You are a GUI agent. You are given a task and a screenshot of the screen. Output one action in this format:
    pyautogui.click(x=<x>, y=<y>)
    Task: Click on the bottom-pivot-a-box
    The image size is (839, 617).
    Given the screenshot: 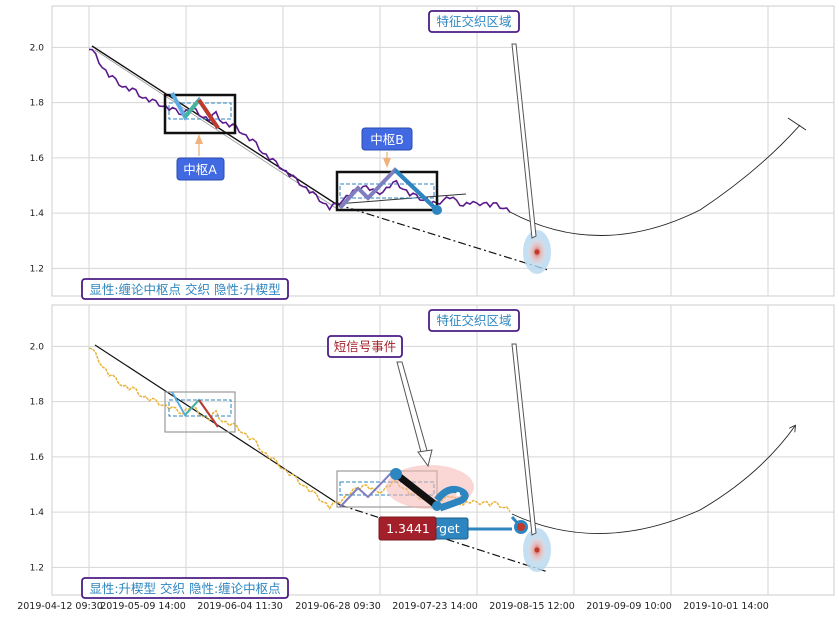 What is the action you would take?
    pyautogui.click(x=200, y=412)
    